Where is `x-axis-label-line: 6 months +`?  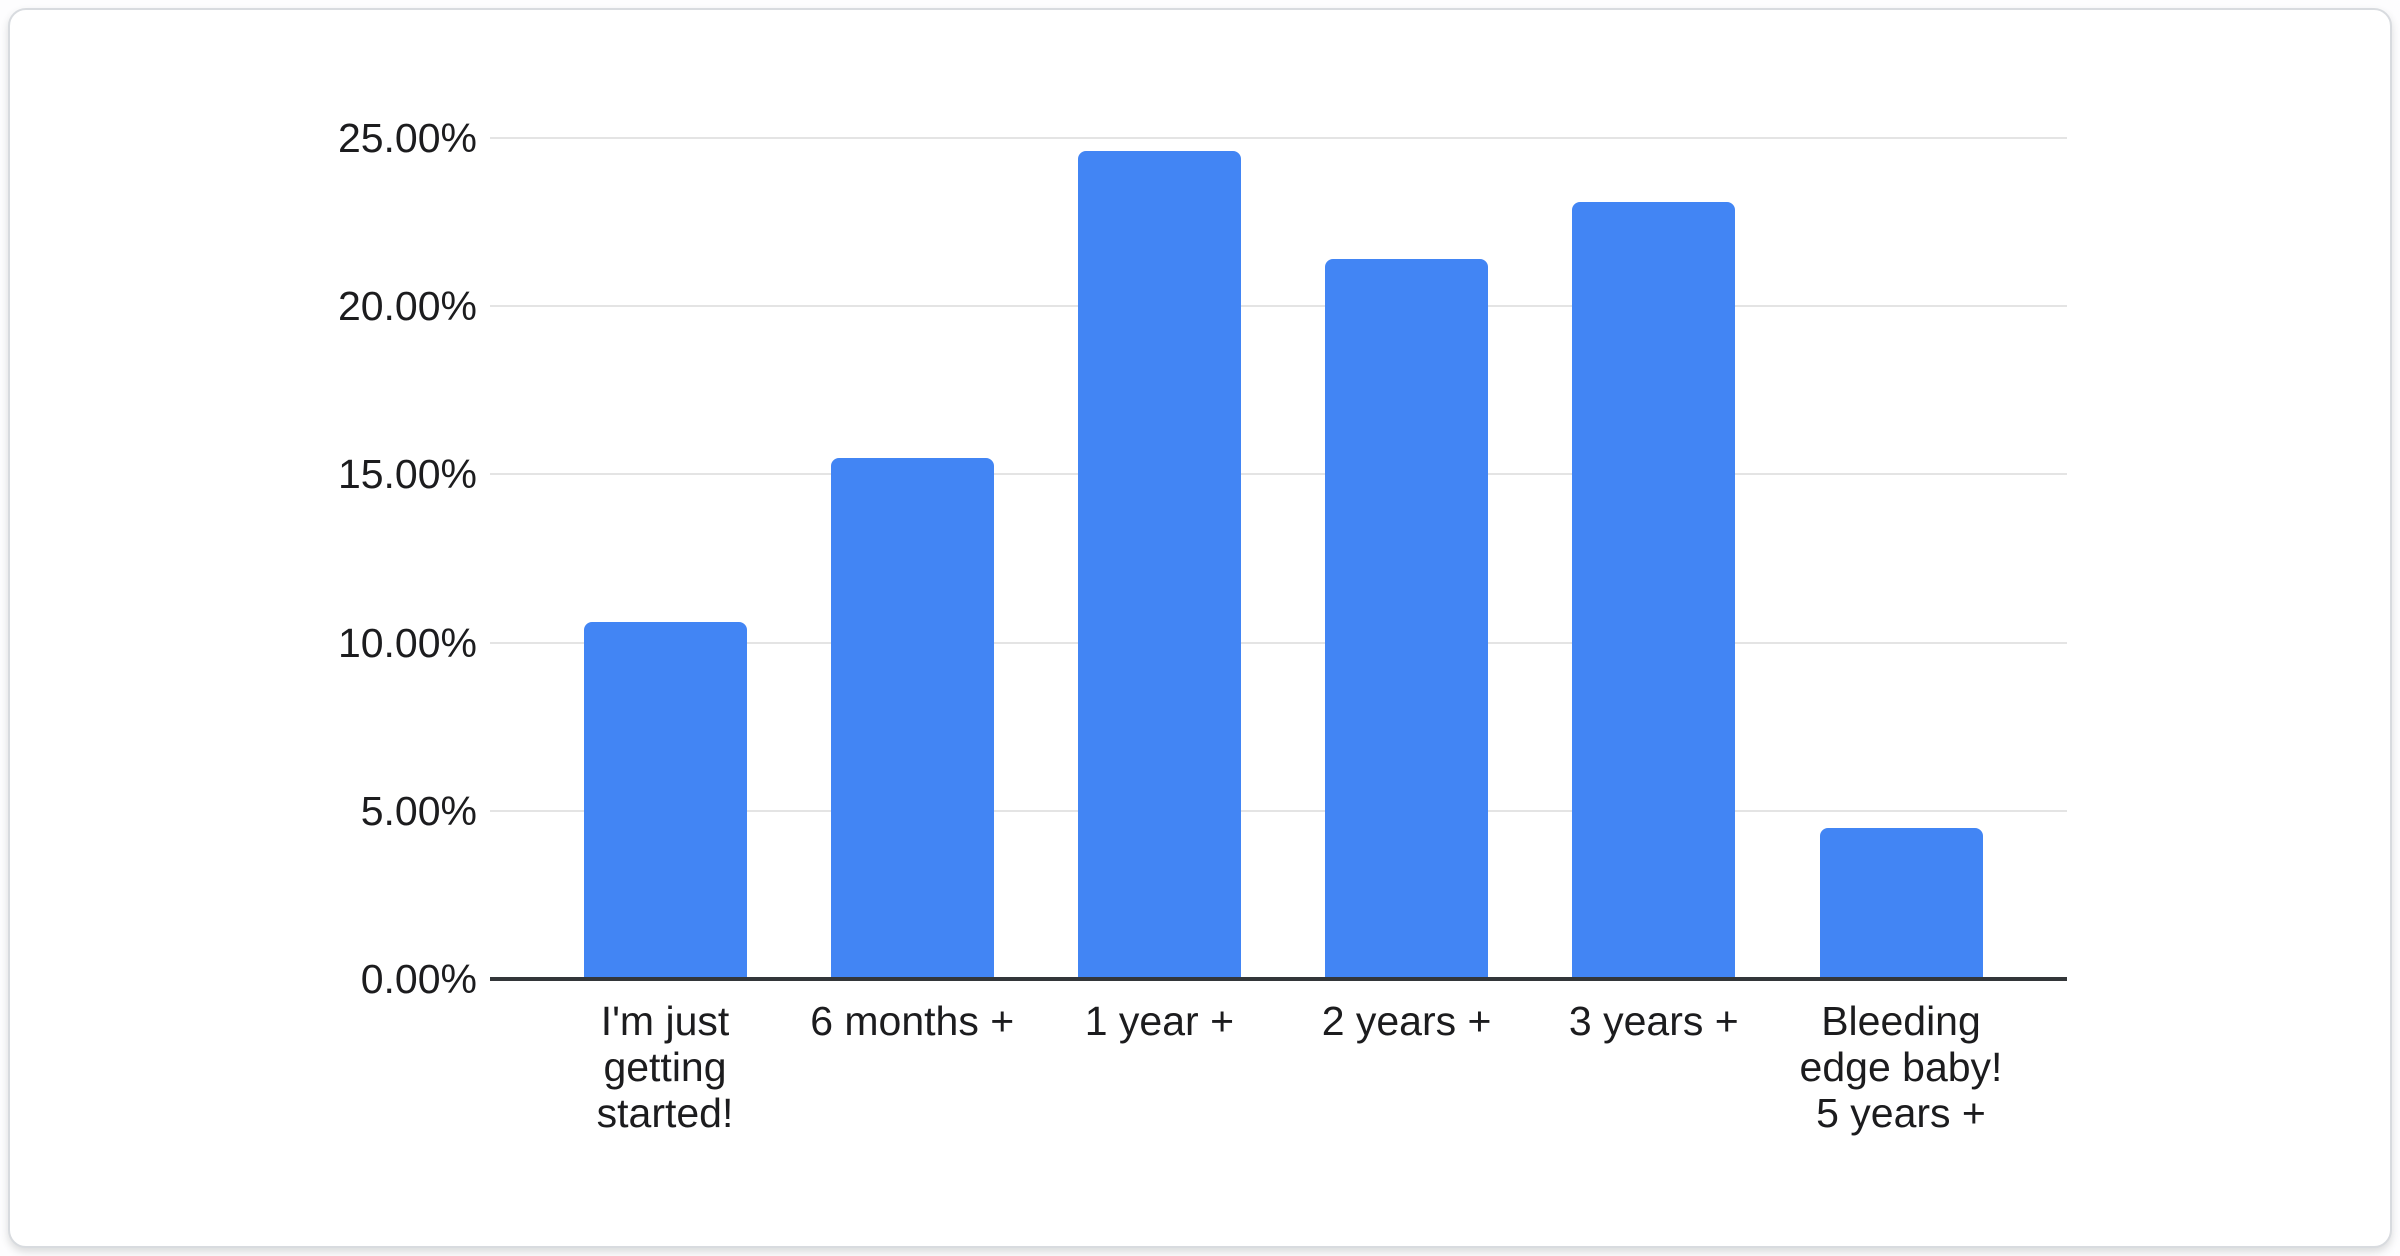 x-axis-label-line: 6 months + is located at coordinates (912, 1021).